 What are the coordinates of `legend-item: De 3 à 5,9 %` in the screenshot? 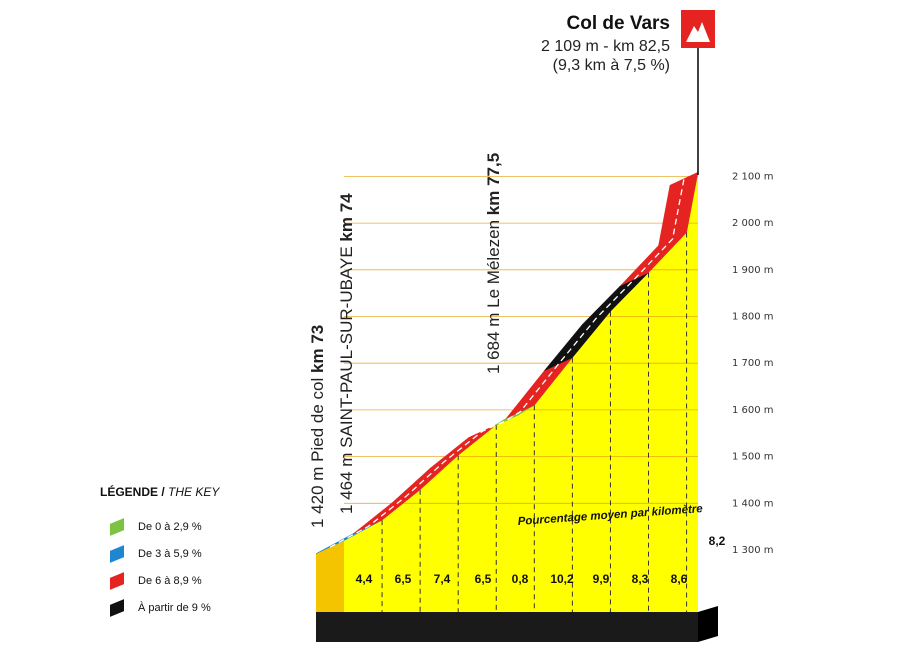 It's located at (200, 553).